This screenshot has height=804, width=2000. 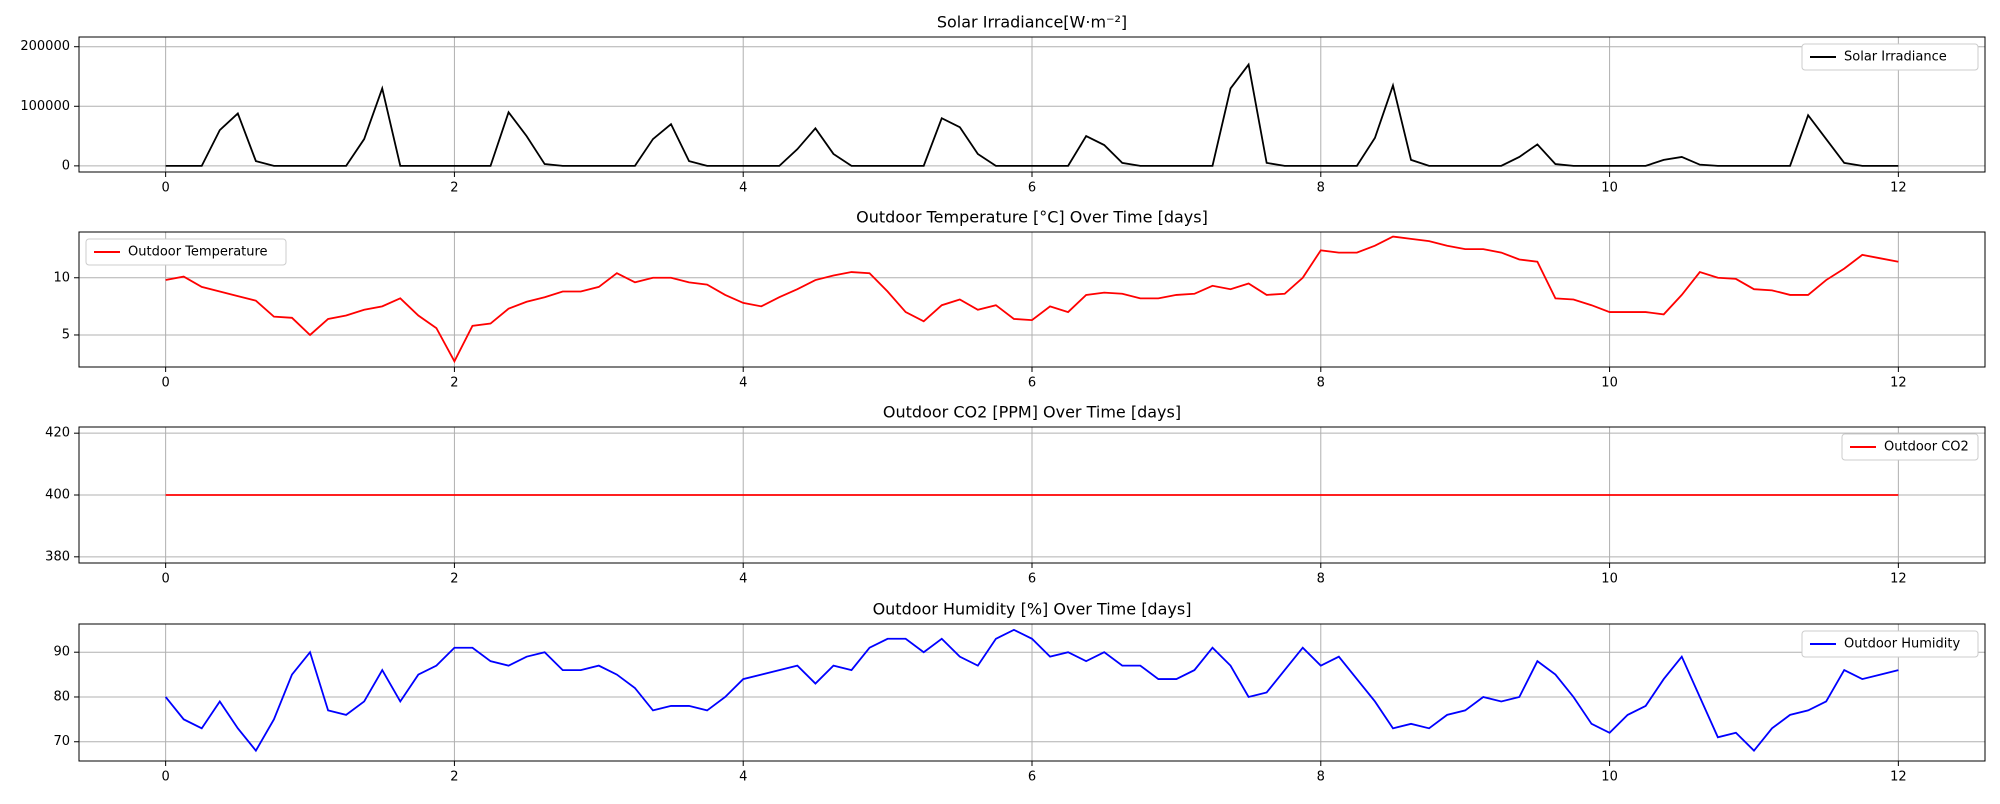 I want to click on chart-title: Outdoor Humidity [%] Over Time [days], so click(x=1032, y=609).